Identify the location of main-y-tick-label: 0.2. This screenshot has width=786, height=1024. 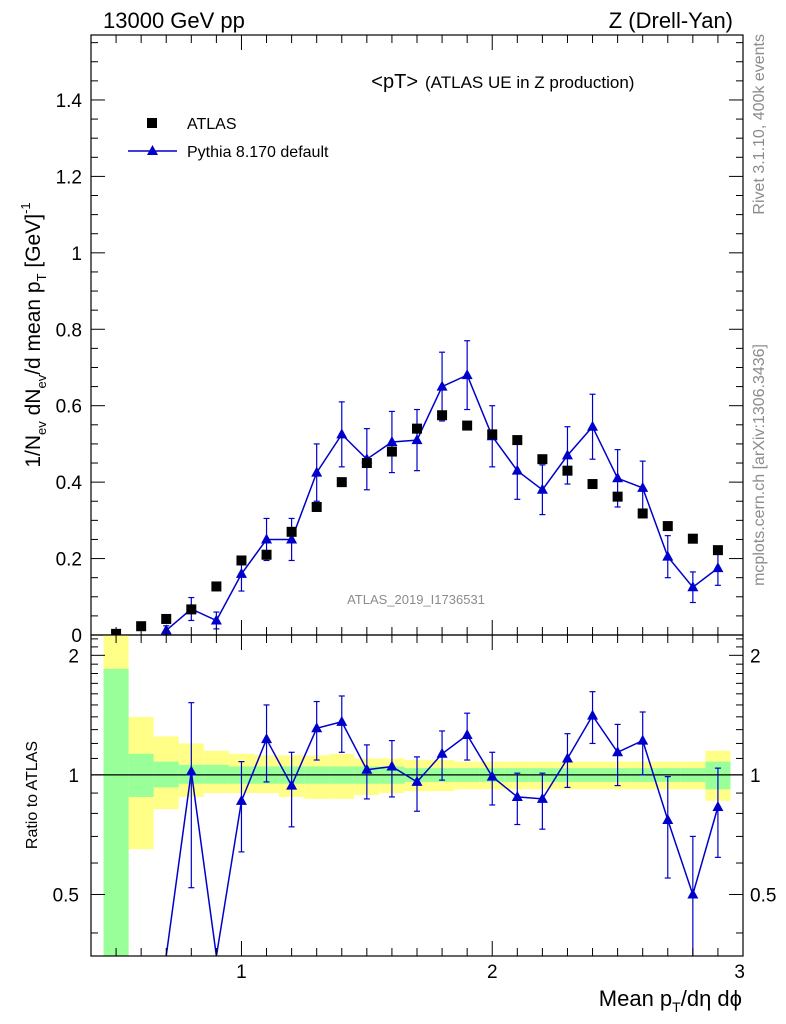
(69, 560).